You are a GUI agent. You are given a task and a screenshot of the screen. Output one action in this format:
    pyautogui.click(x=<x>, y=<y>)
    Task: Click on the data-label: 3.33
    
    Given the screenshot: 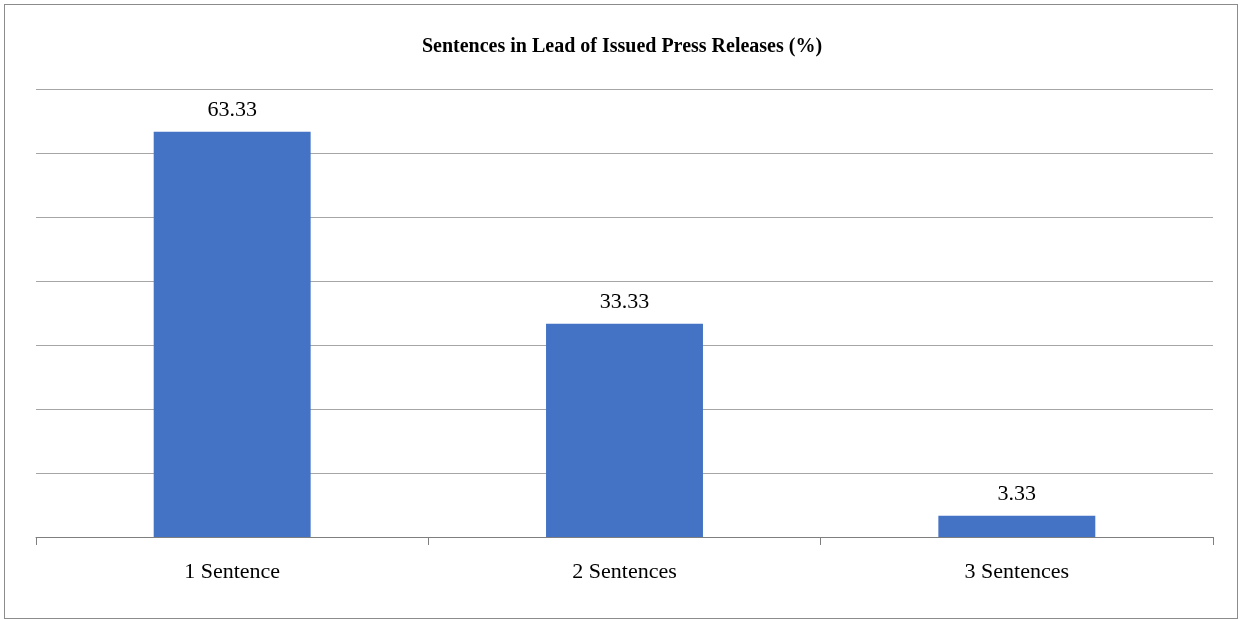 What is the action you would take?
    pyautogui.click(x=1017, y=493)
    